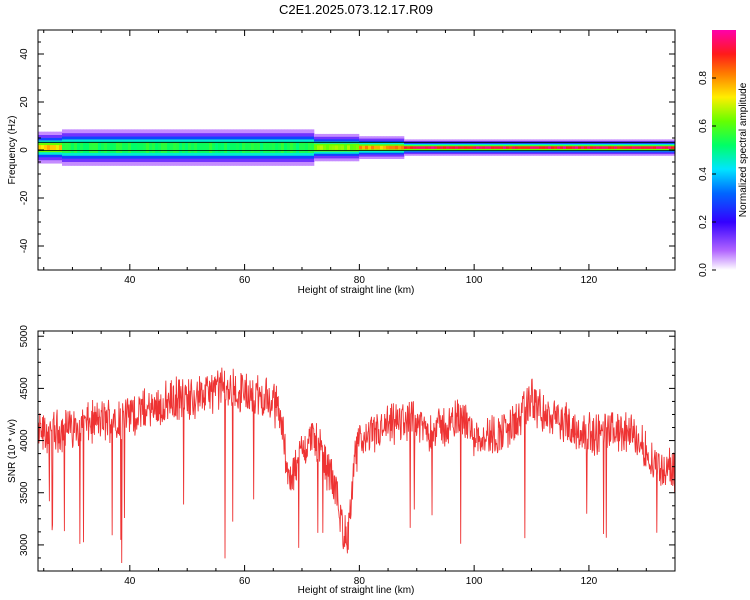 The width and height of the screenshot is (750, 600). I want to click on spectrogram-xtick-label: 60, so click(245, 280).